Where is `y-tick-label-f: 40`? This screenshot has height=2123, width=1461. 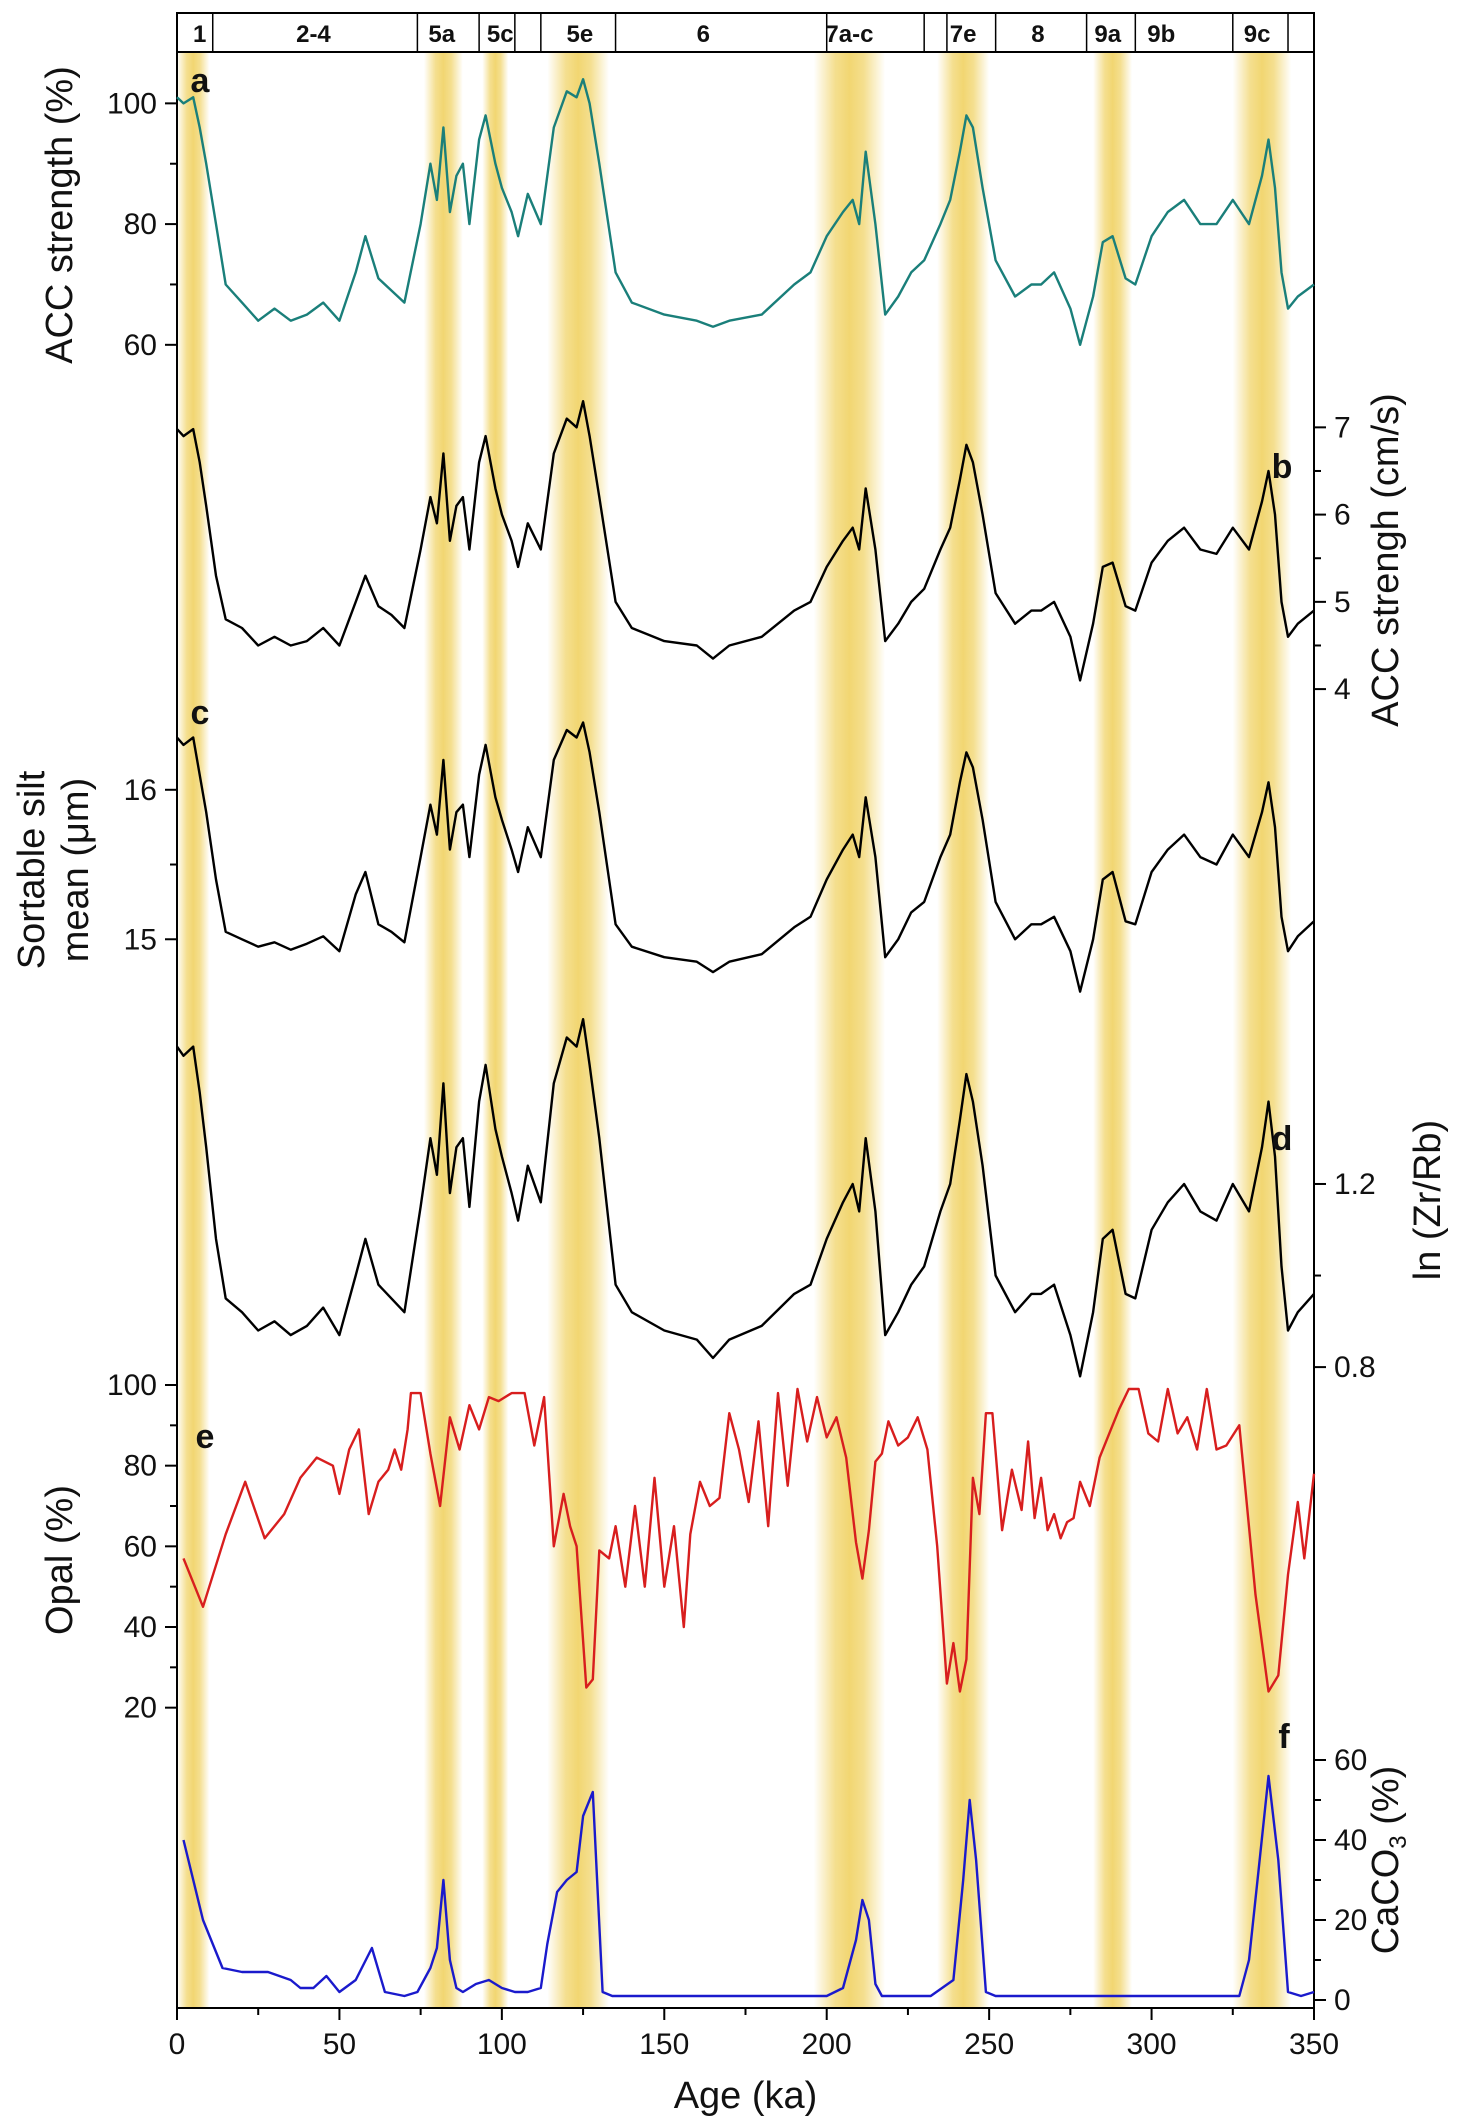 y-tick-label-f: 40 is located at coordinates (1350, 1840).